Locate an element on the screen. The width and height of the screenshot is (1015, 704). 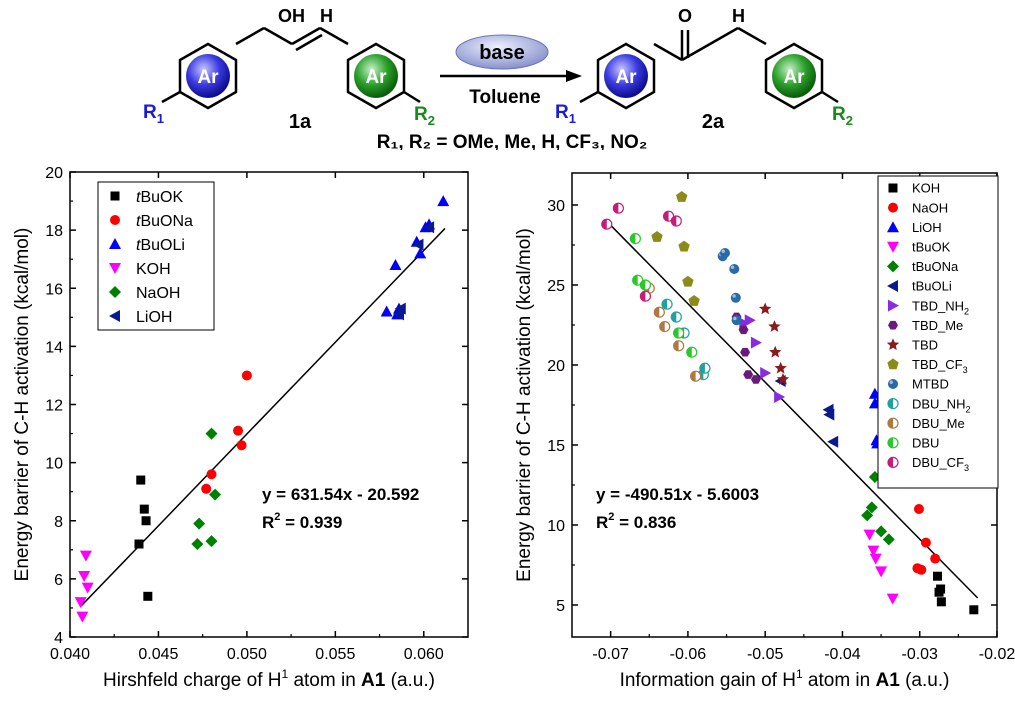
legend-item: tBuONa is located at coordinates (923, 266).